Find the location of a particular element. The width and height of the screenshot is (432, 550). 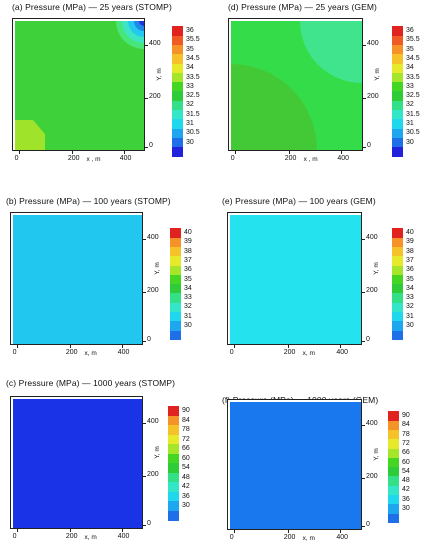

colorbar-label: 39 is located at coordinates (410, 242).